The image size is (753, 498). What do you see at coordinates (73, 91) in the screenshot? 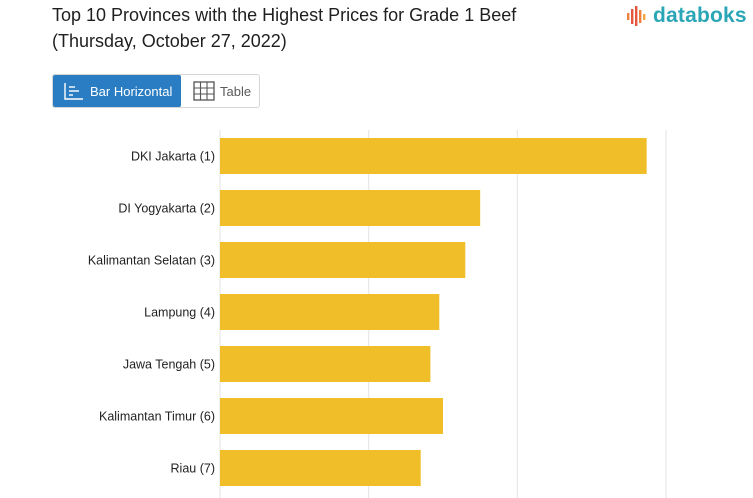
I see `bar-chart-icon` at bounding box center [73, 91].